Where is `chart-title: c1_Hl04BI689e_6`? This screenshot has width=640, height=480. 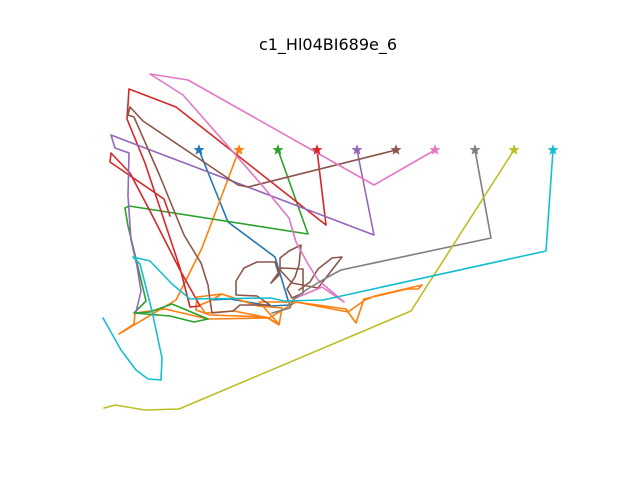
chart-title: c1_Hl04BI689e_6 is located at coordinates (328, 45).